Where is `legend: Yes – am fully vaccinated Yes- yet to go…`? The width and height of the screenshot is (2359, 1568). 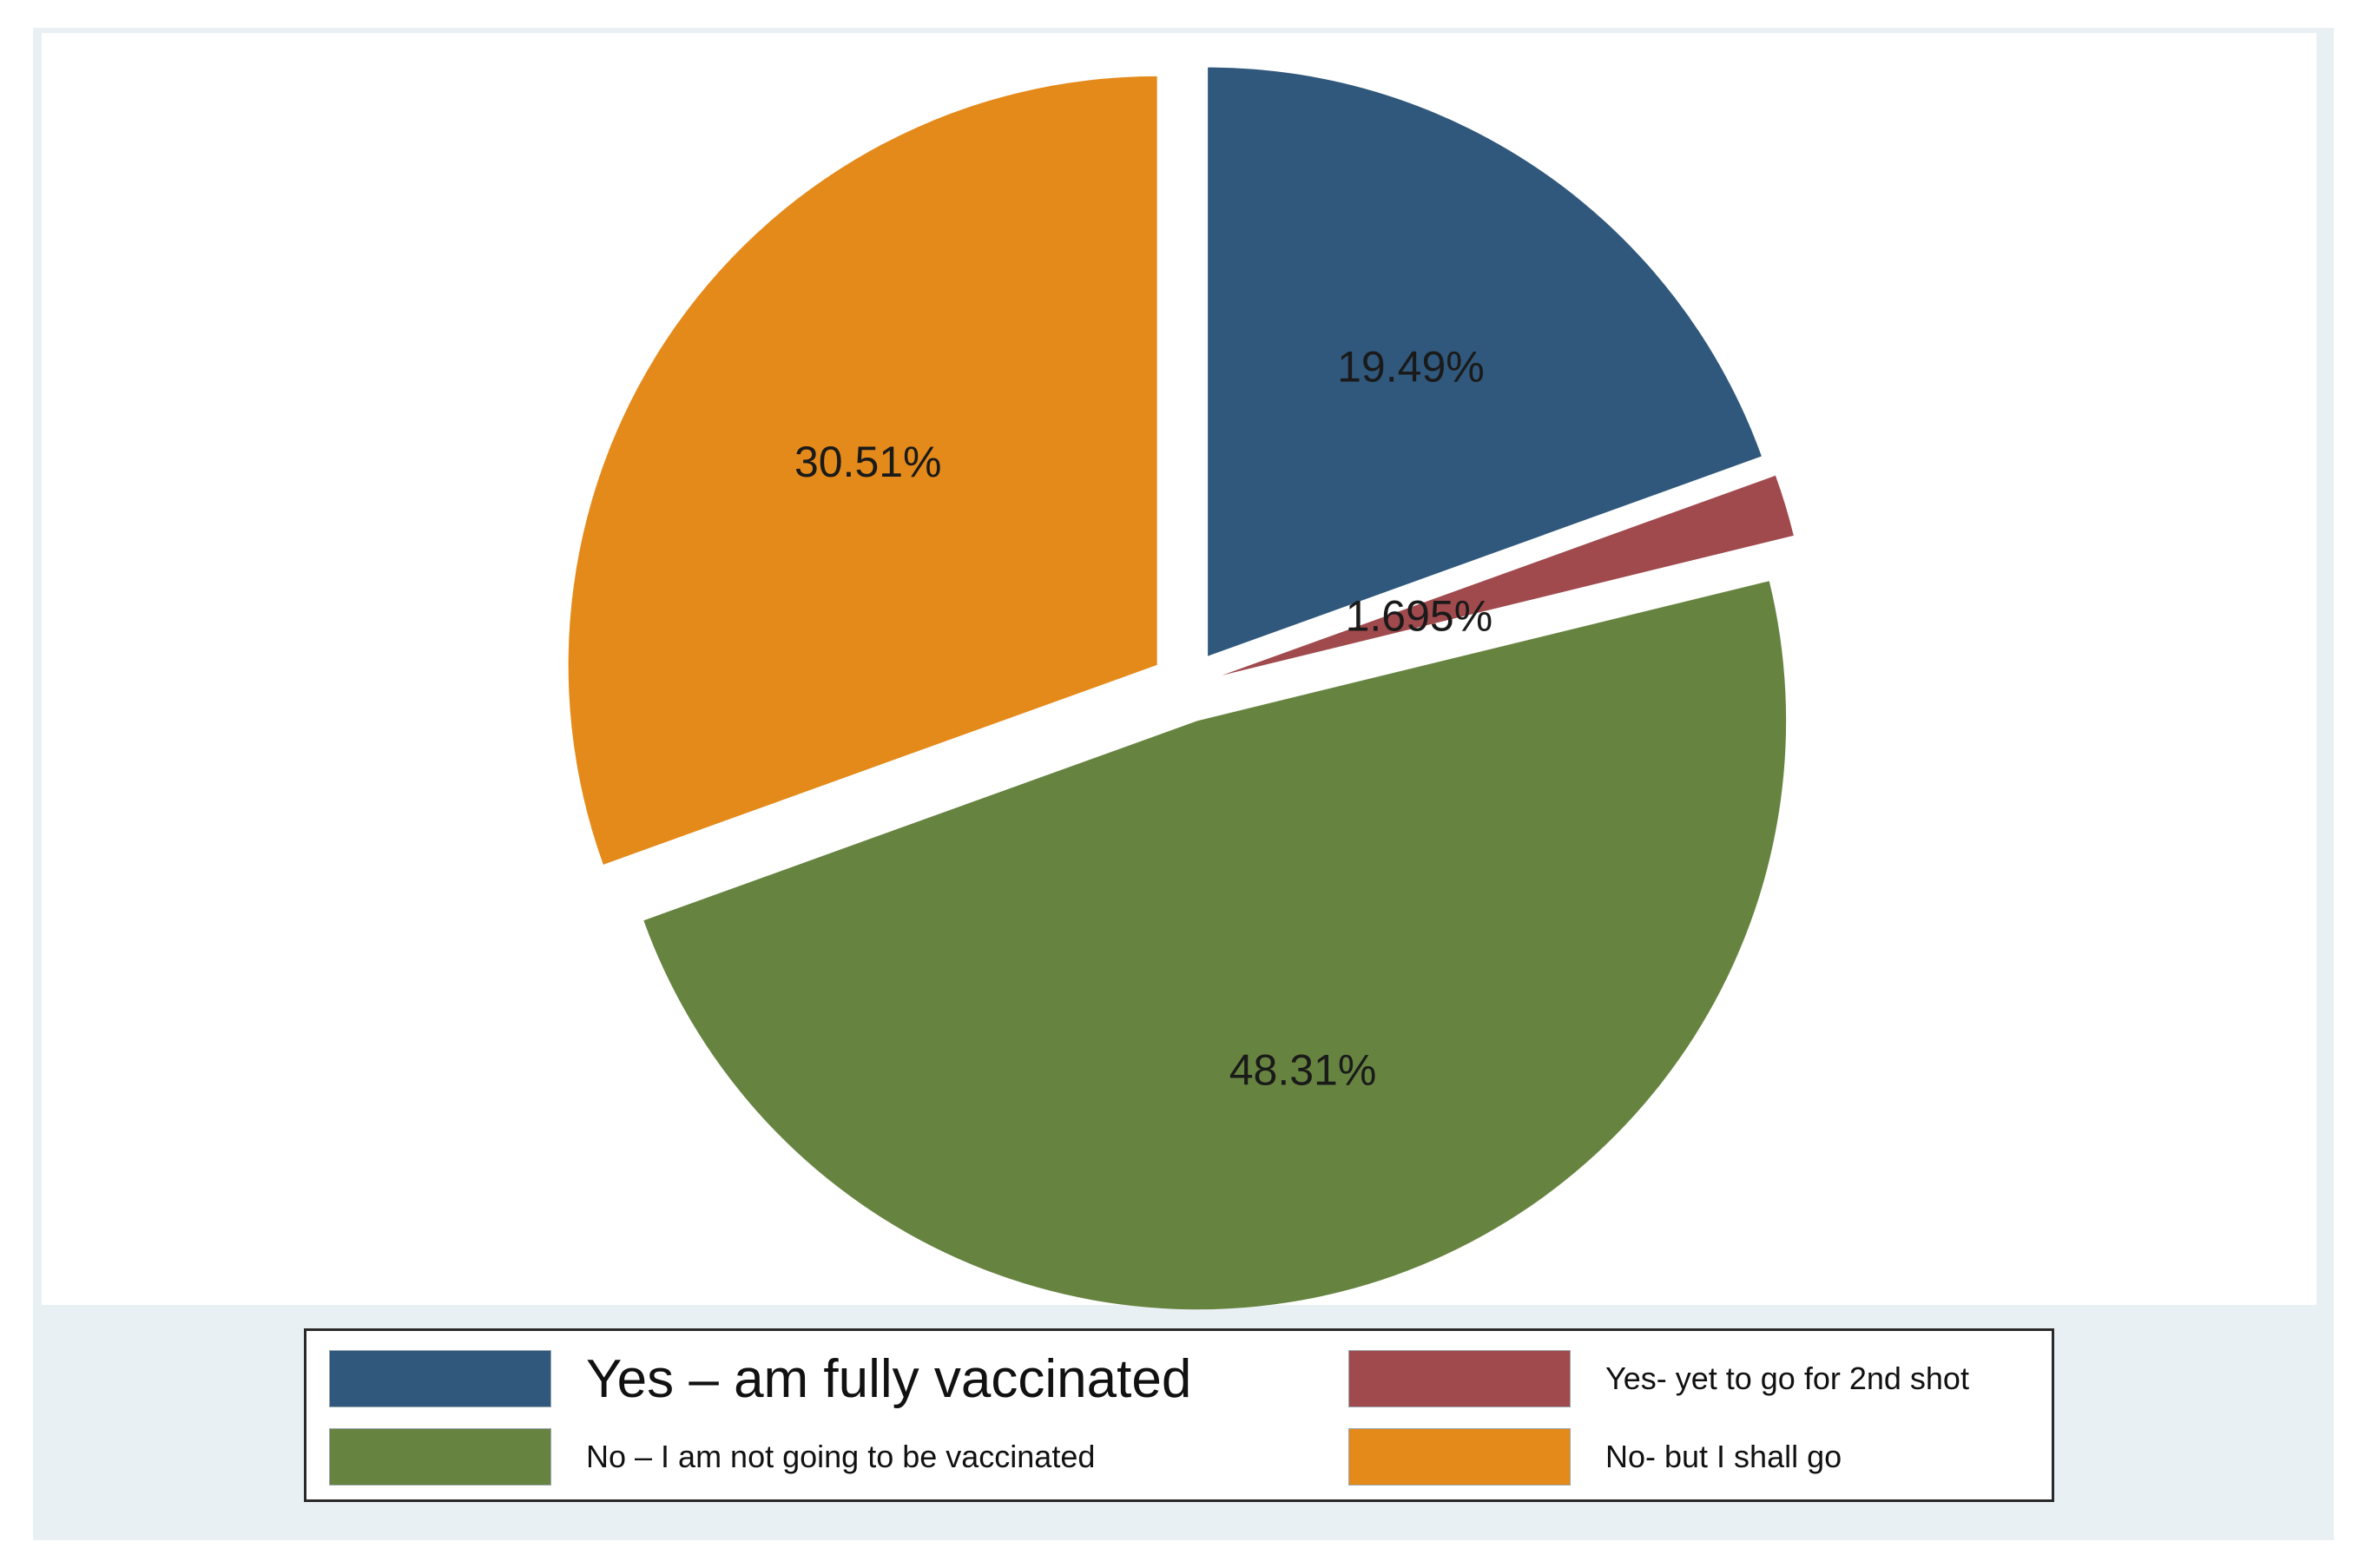
legend: Yes – am fully vaccinated Yes- yet to go… is located at coordinates (1179, 1415).